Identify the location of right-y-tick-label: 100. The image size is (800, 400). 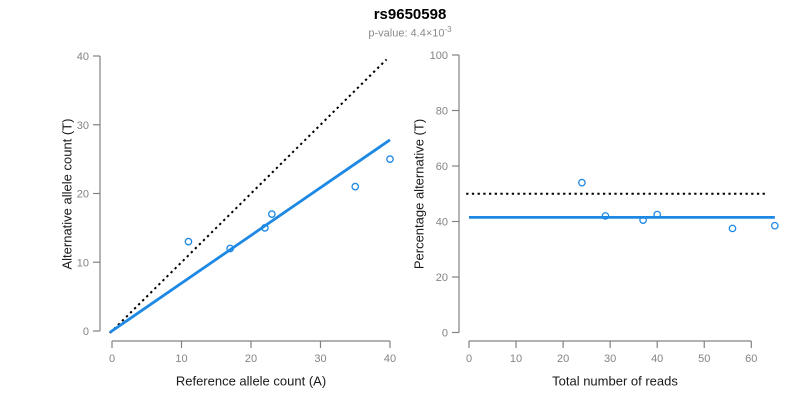
(439, 56).